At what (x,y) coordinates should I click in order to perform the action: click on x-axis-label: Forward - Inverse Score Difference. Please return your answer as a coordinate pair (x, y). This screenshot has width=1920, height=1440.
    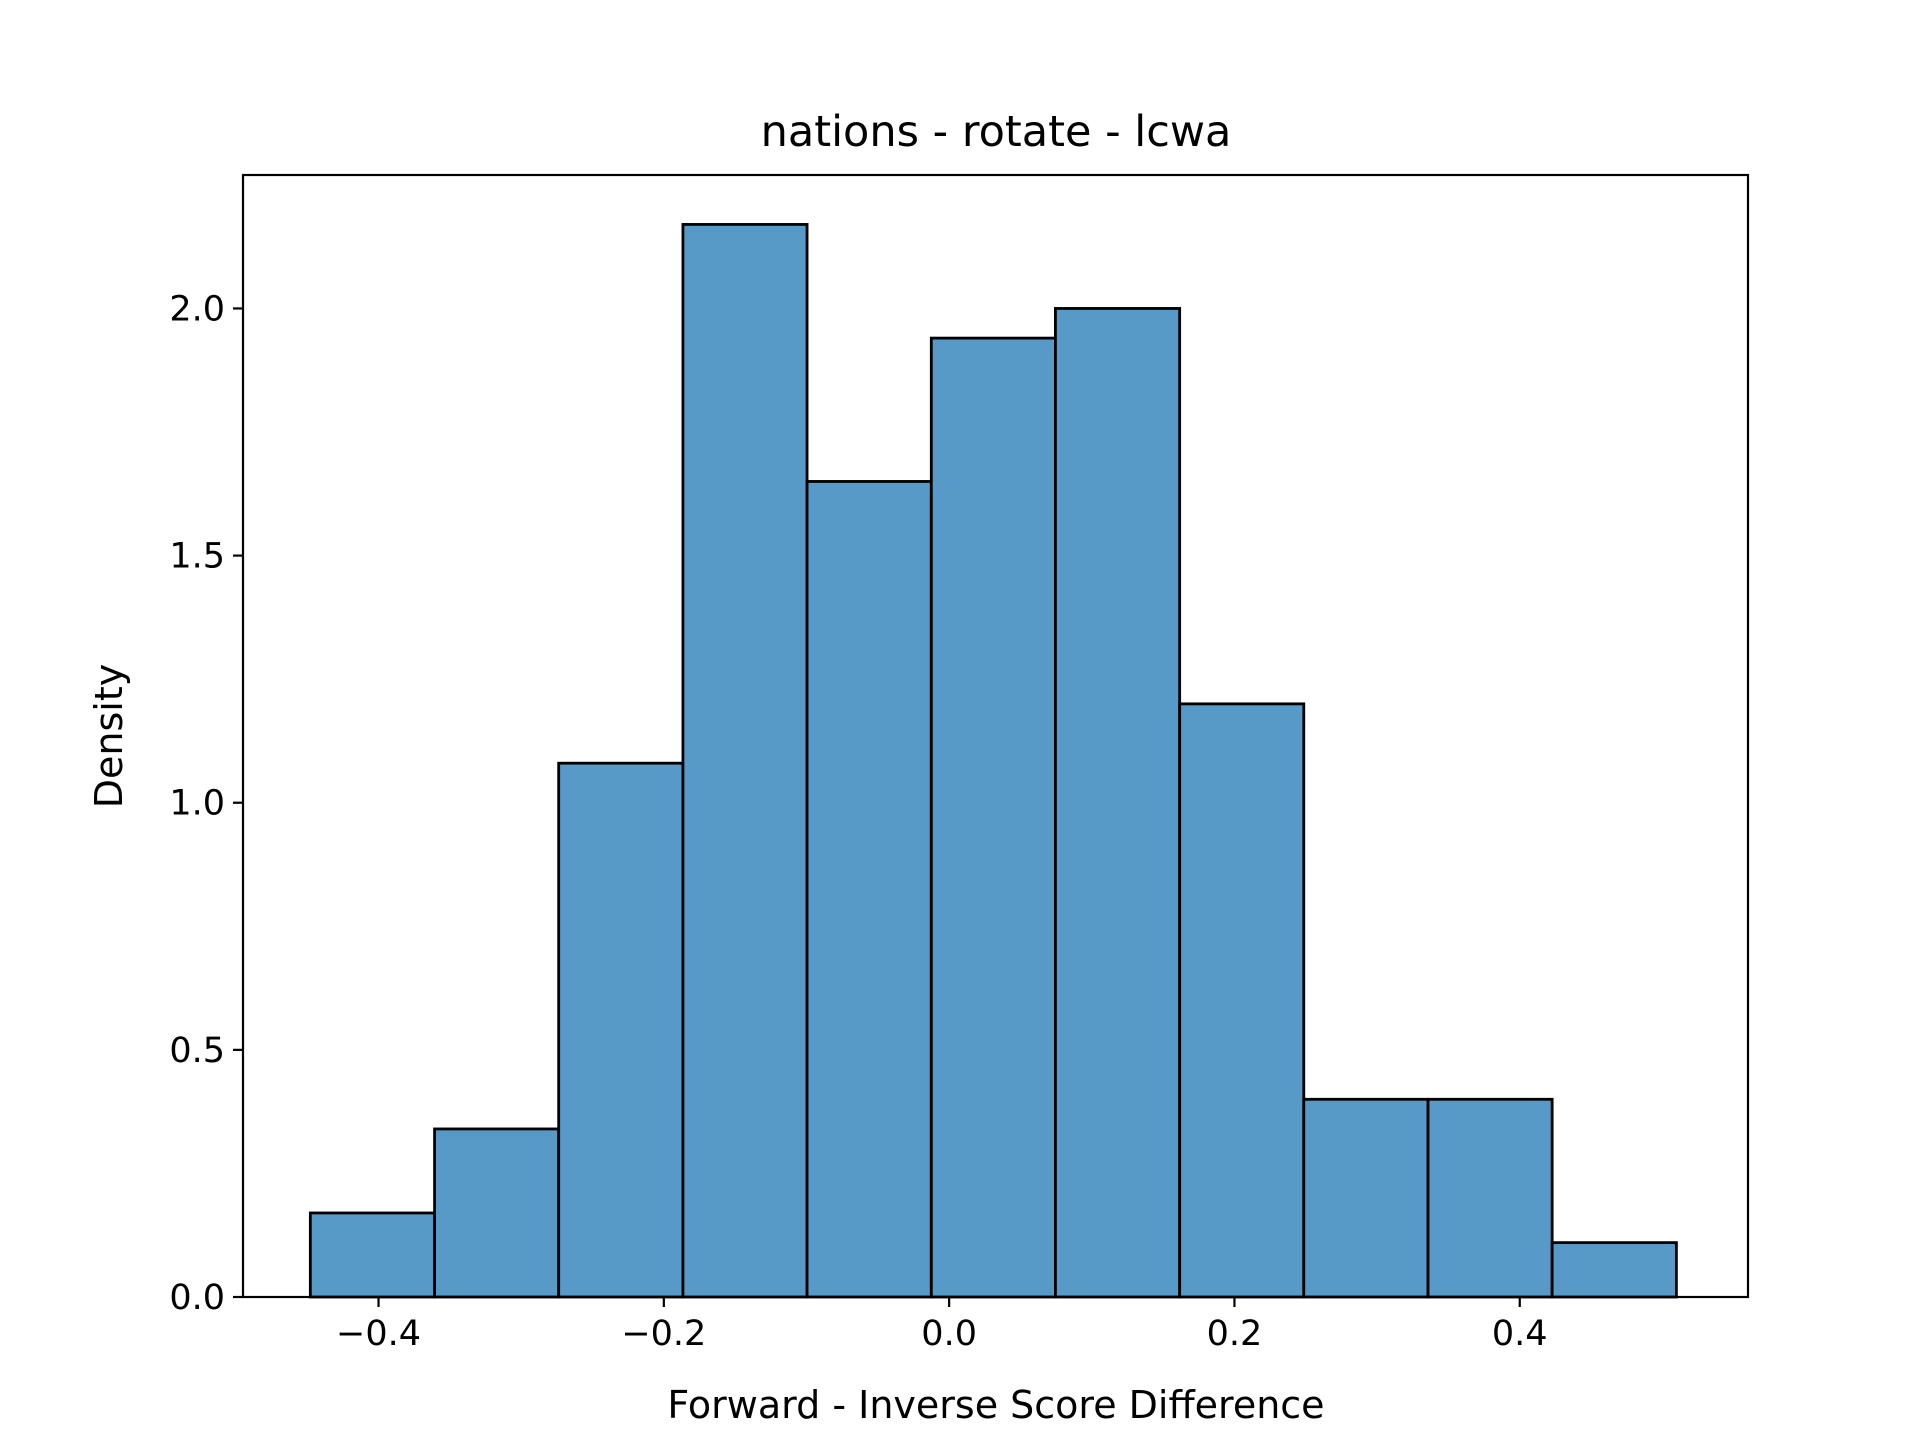
    Looking at the image, I should click on (995, 1405).